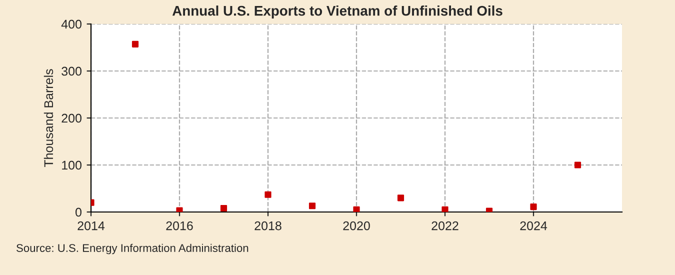  What do you see at coordinates (268, 225) in the screenshot?
I see `x-tick-label: 2018` at bounding box center [268, 225].